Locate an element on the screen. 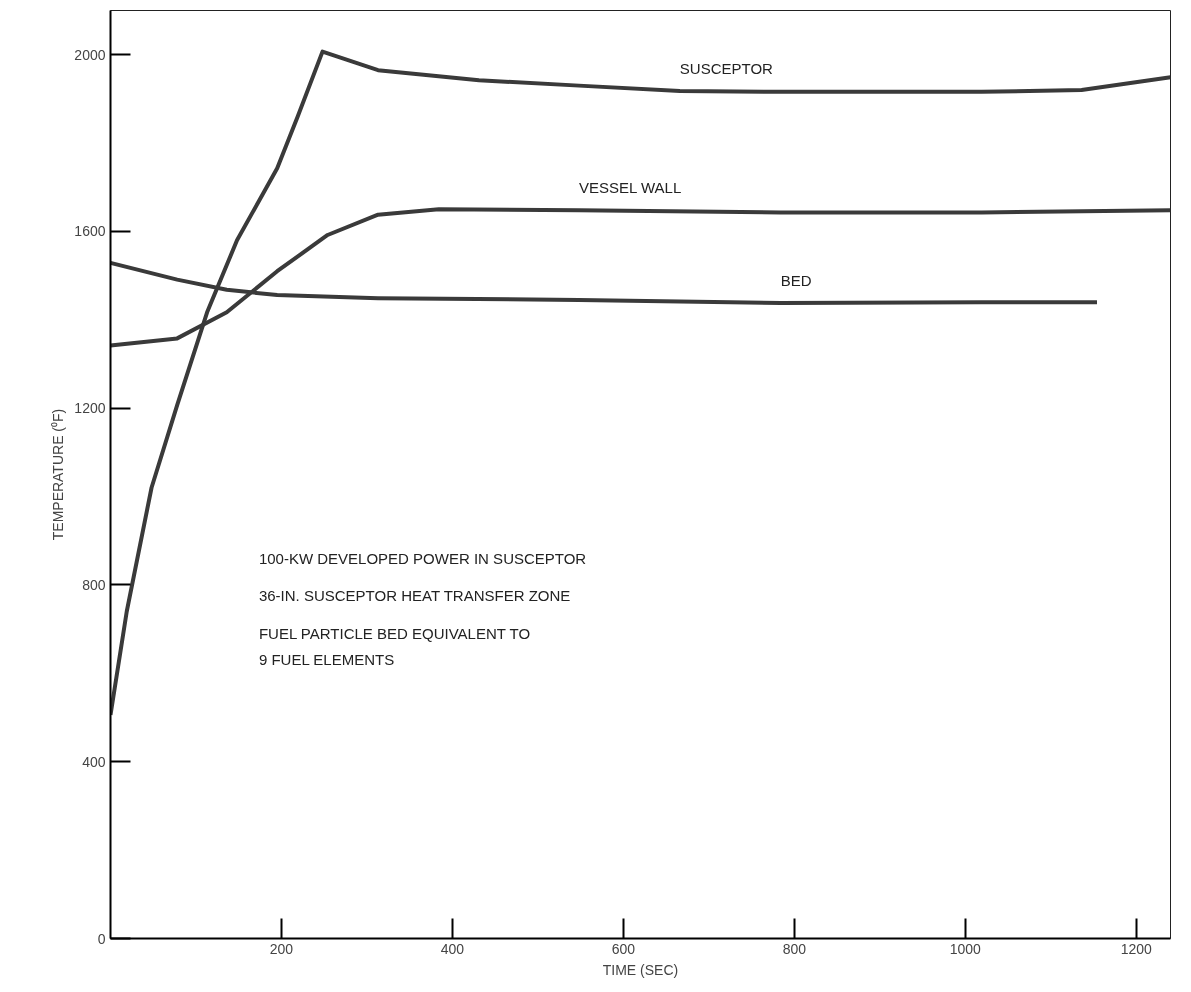 The height and width of the screenshot is (992, 1191). series-label: VESSEL WALL is located at coordinates (630, 188).